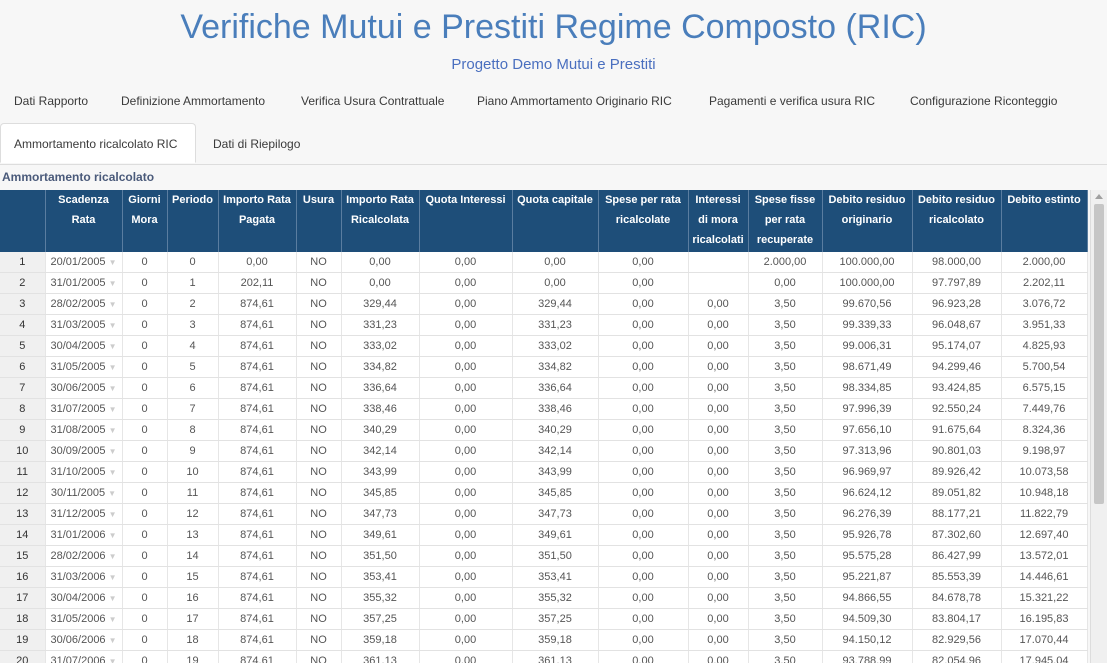 This screenshot has width=1107, height=663. I want to click on nav-dati-rapporto: Dati Rapporto, so click(51, 101).